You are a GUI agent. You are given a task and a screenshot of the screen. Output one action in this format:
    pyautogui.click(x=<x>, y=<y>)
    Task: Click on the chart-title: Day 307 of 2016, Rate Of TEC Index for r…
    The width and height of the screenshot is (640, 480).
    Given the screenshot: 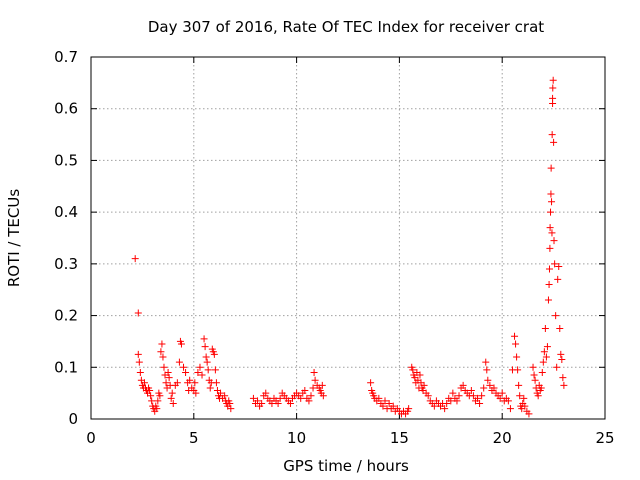 What is the action you would take?
    pyautogui.click(x=346, y=27)
    